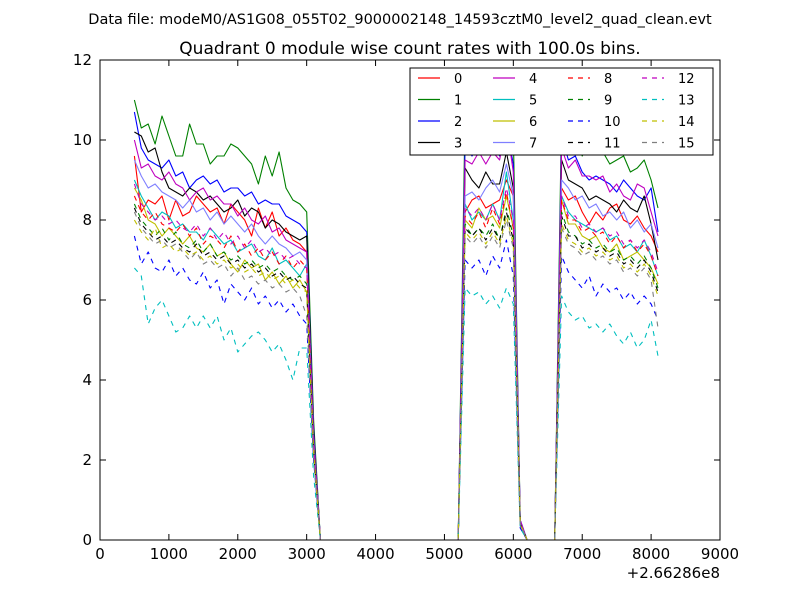 The image size is (800, 604). What do you see at coordinates (533, 144) in the screenshot?
I see `legend-label-7: 7` at bounding box center [533, 144].